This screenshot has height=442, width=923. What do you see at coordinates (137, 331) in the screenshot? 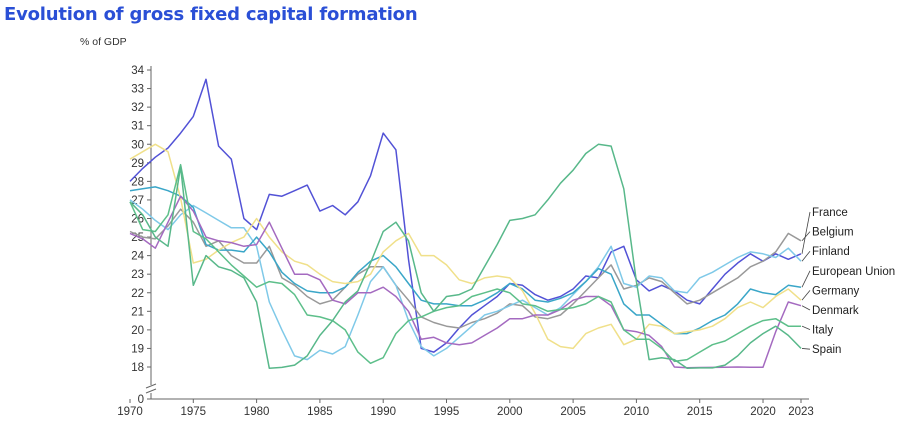
I see `y-tick-label: 20` at bounding box center [137, 331].